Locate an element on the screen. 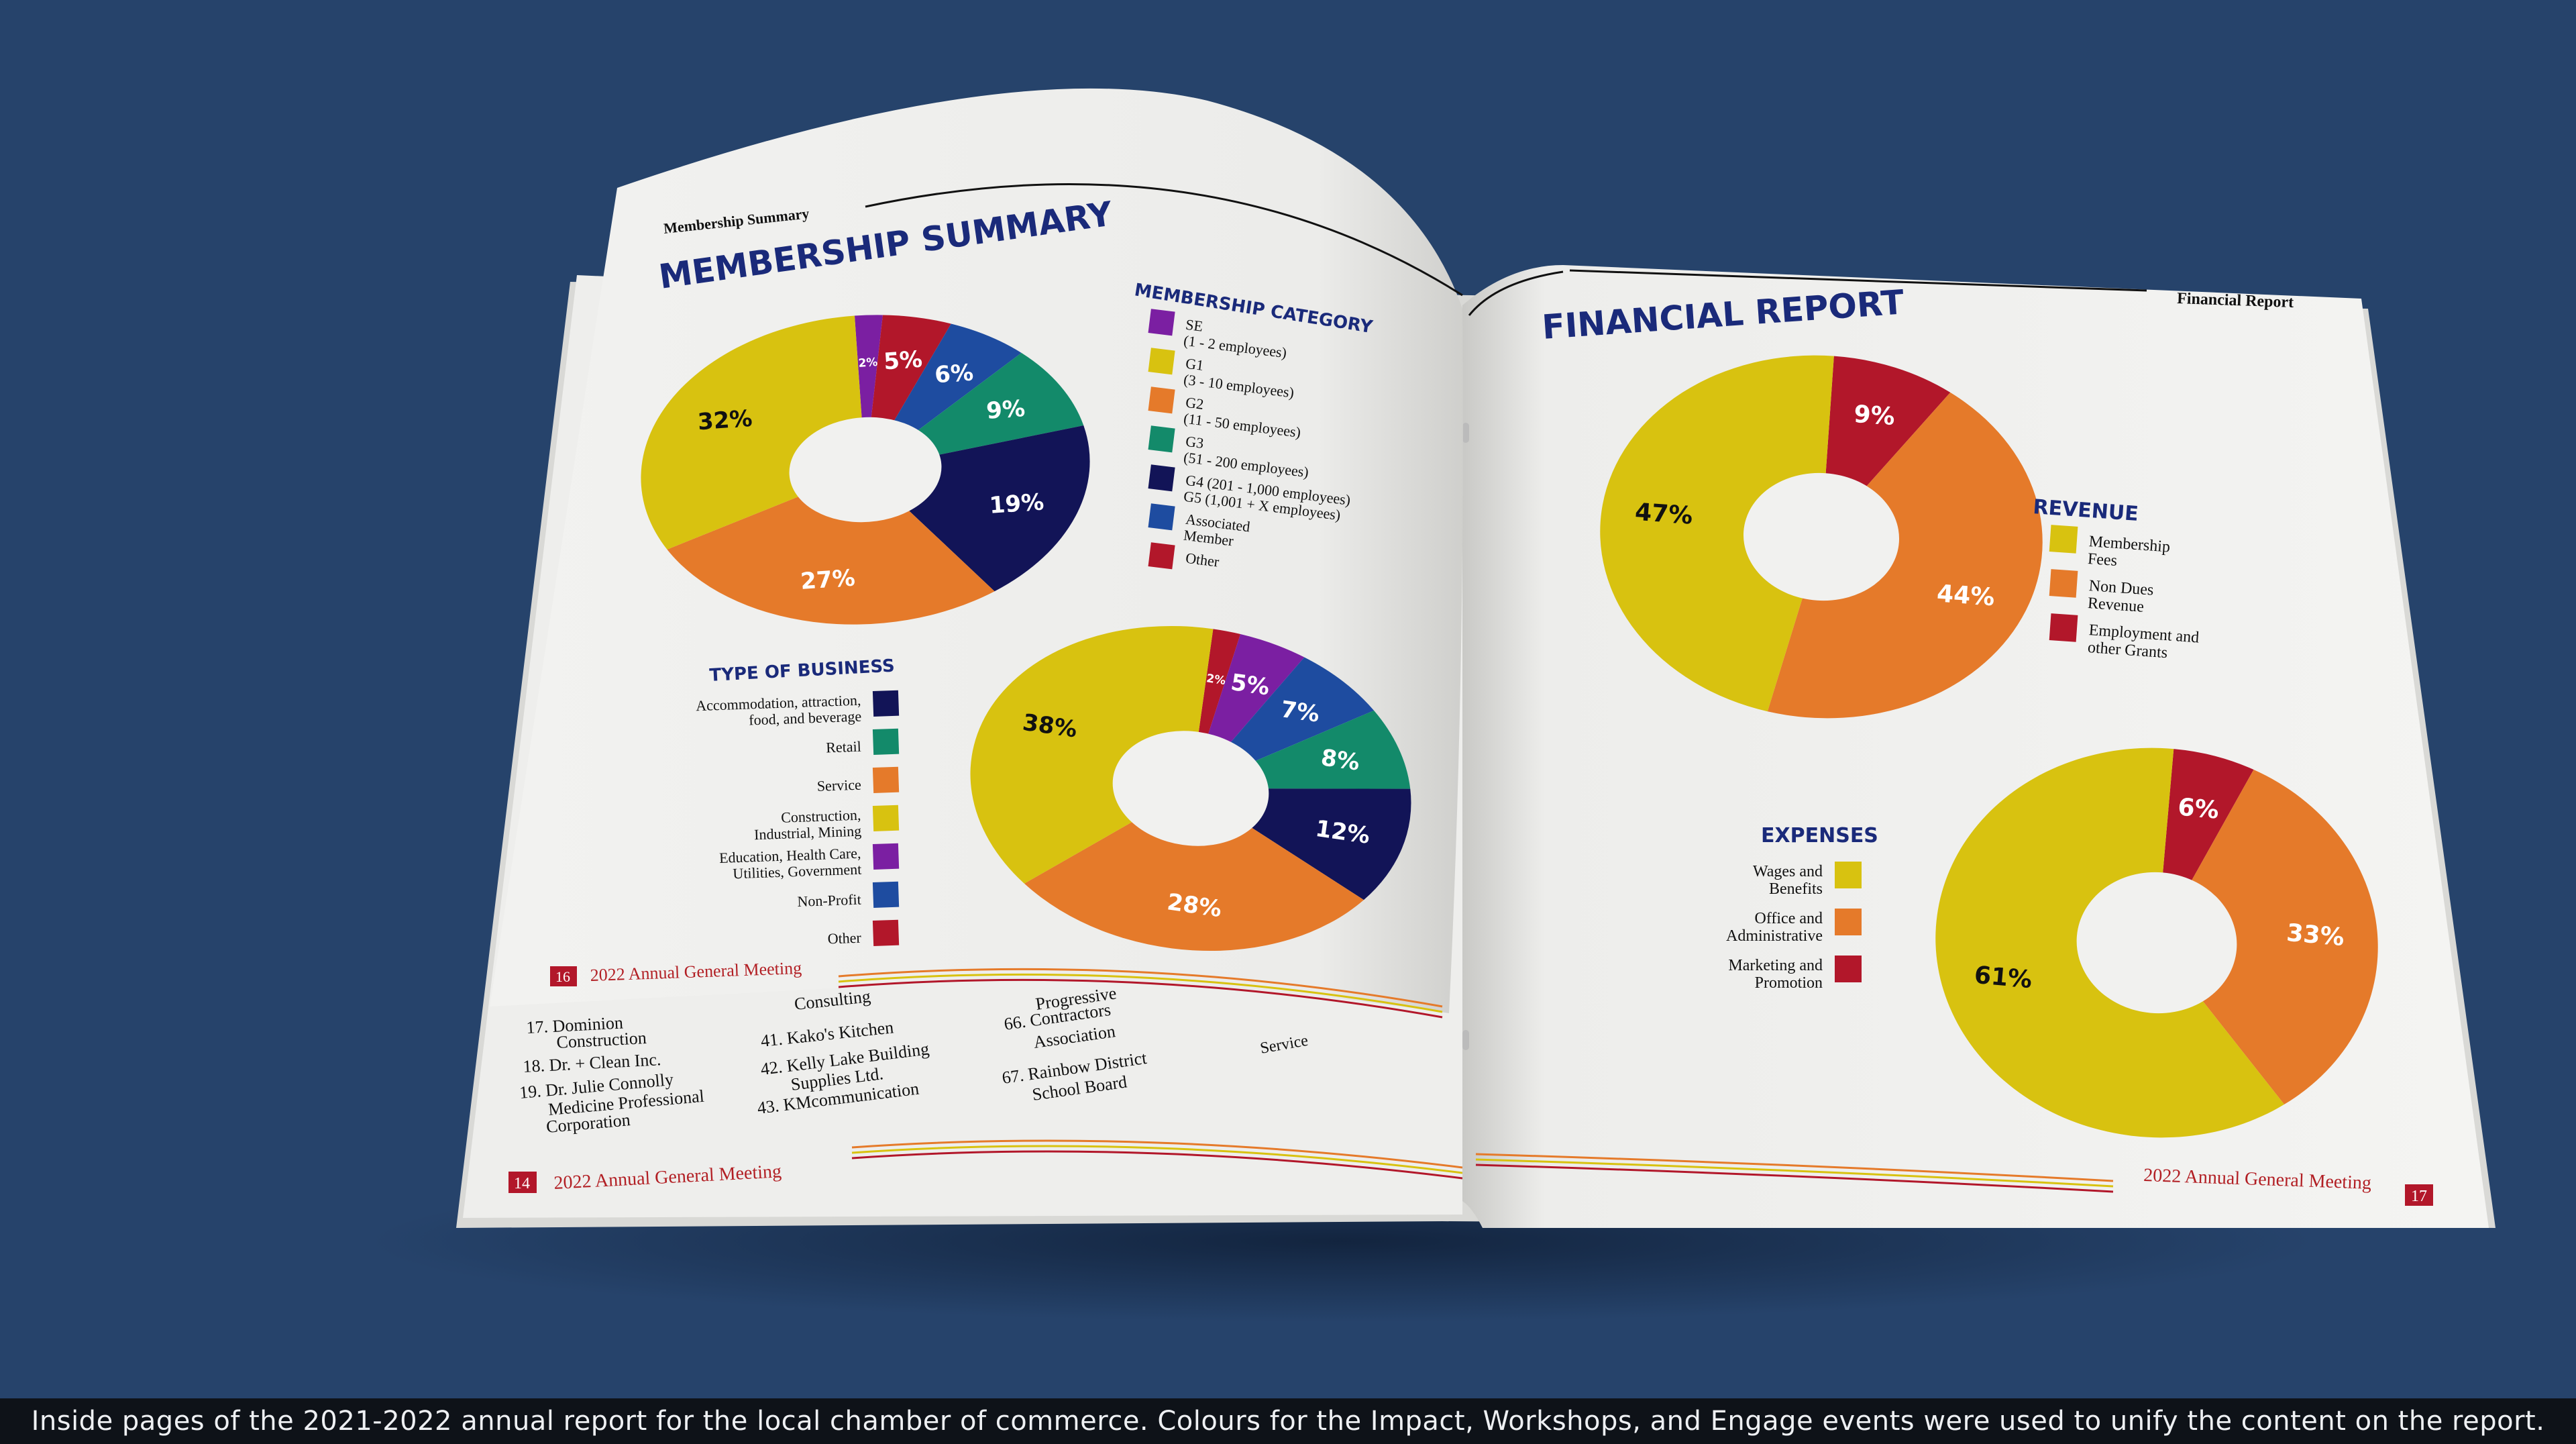  right-running-header: Financial Report is located at coordinates (2235, 300).